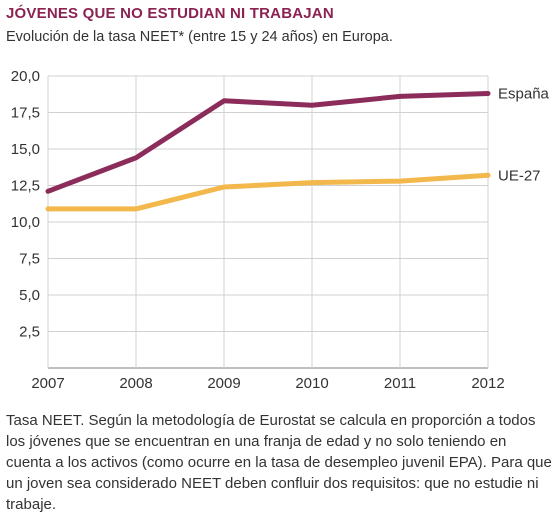 This screenshot has height=522, width=560. Describe the element at coordinates (25, 76) in the screenshot. I see `y-tick-label: 20,0` at that location.